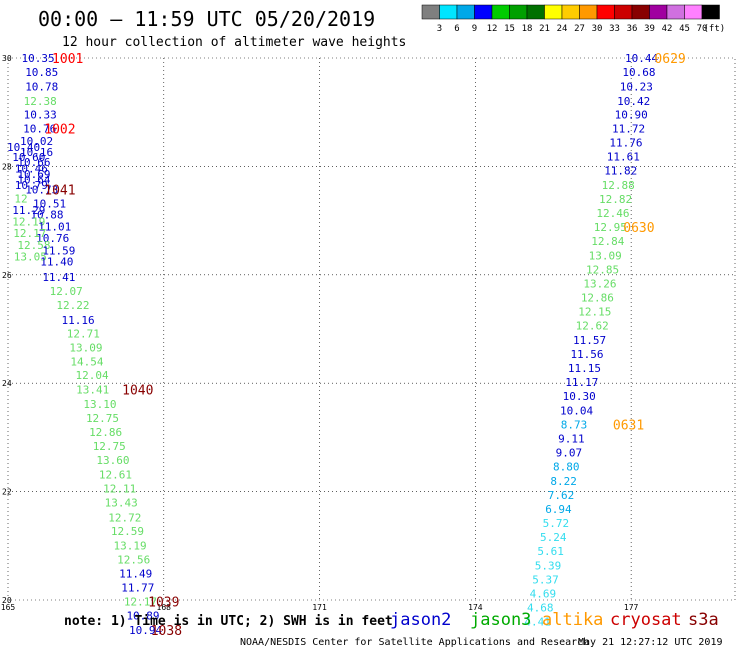  I want to click on scale-tick-label: 9, so click(474, 29).